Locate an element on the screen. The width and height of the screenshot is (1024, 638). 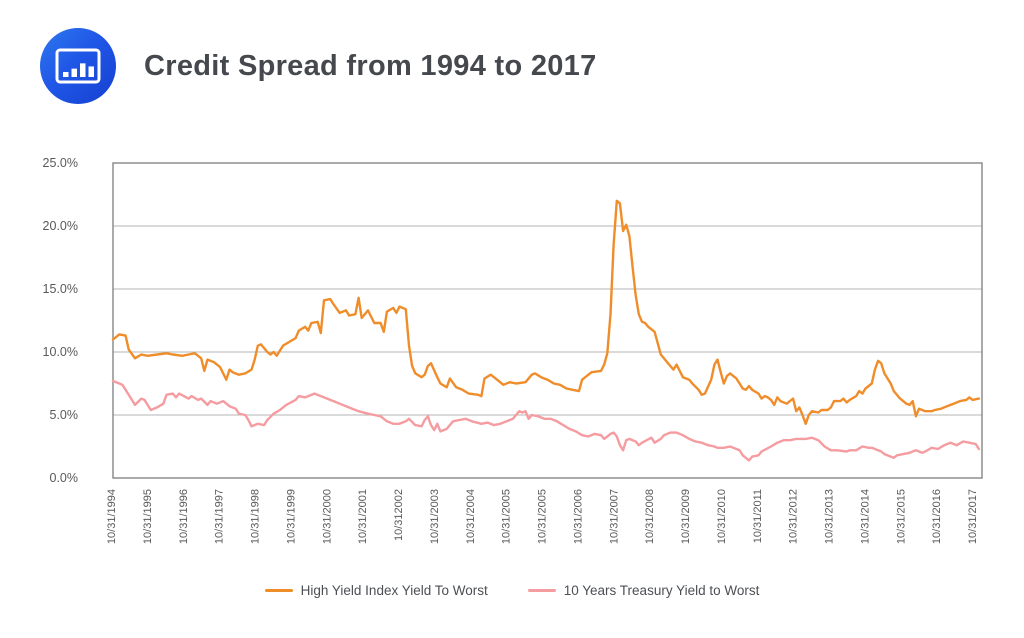
x-tick-label: 10/31/1996 is located at coordinates (184, 516).